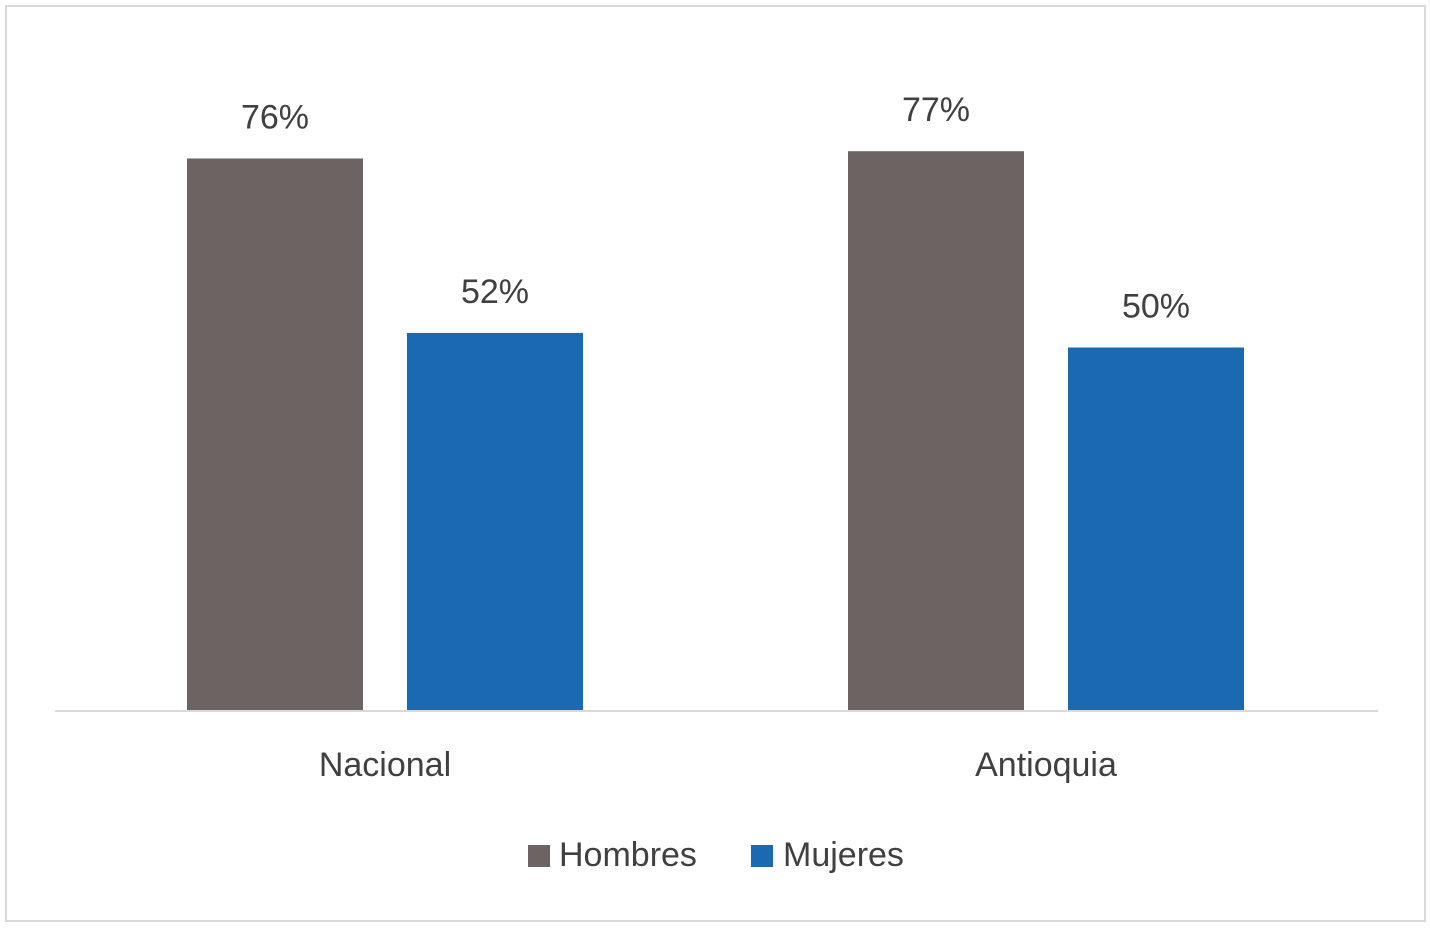 The width and height of the screenshot is (1430, 930). Describe the element at coordinates (275, 117) in the screenshot. I see `data-label-hombres-nacional: 76%` at that location.